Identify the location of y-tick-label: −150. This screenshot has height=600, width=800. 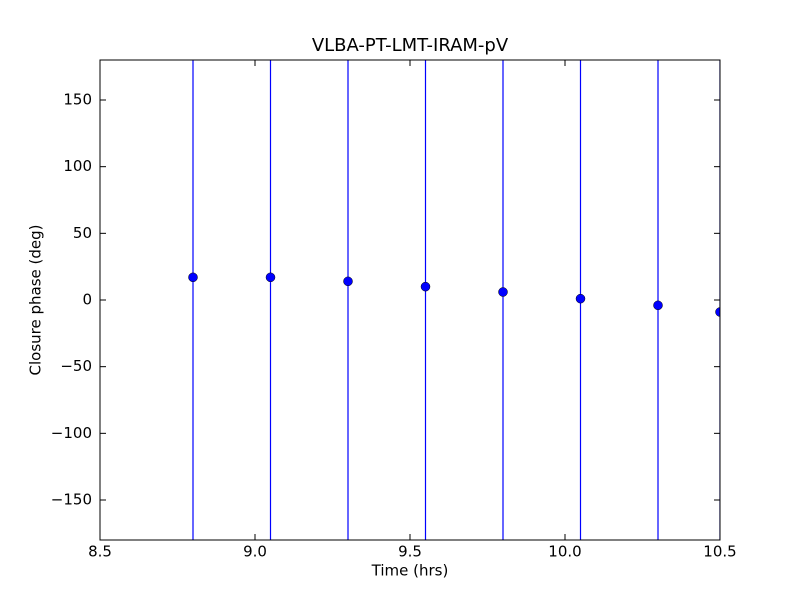
(71, 500).